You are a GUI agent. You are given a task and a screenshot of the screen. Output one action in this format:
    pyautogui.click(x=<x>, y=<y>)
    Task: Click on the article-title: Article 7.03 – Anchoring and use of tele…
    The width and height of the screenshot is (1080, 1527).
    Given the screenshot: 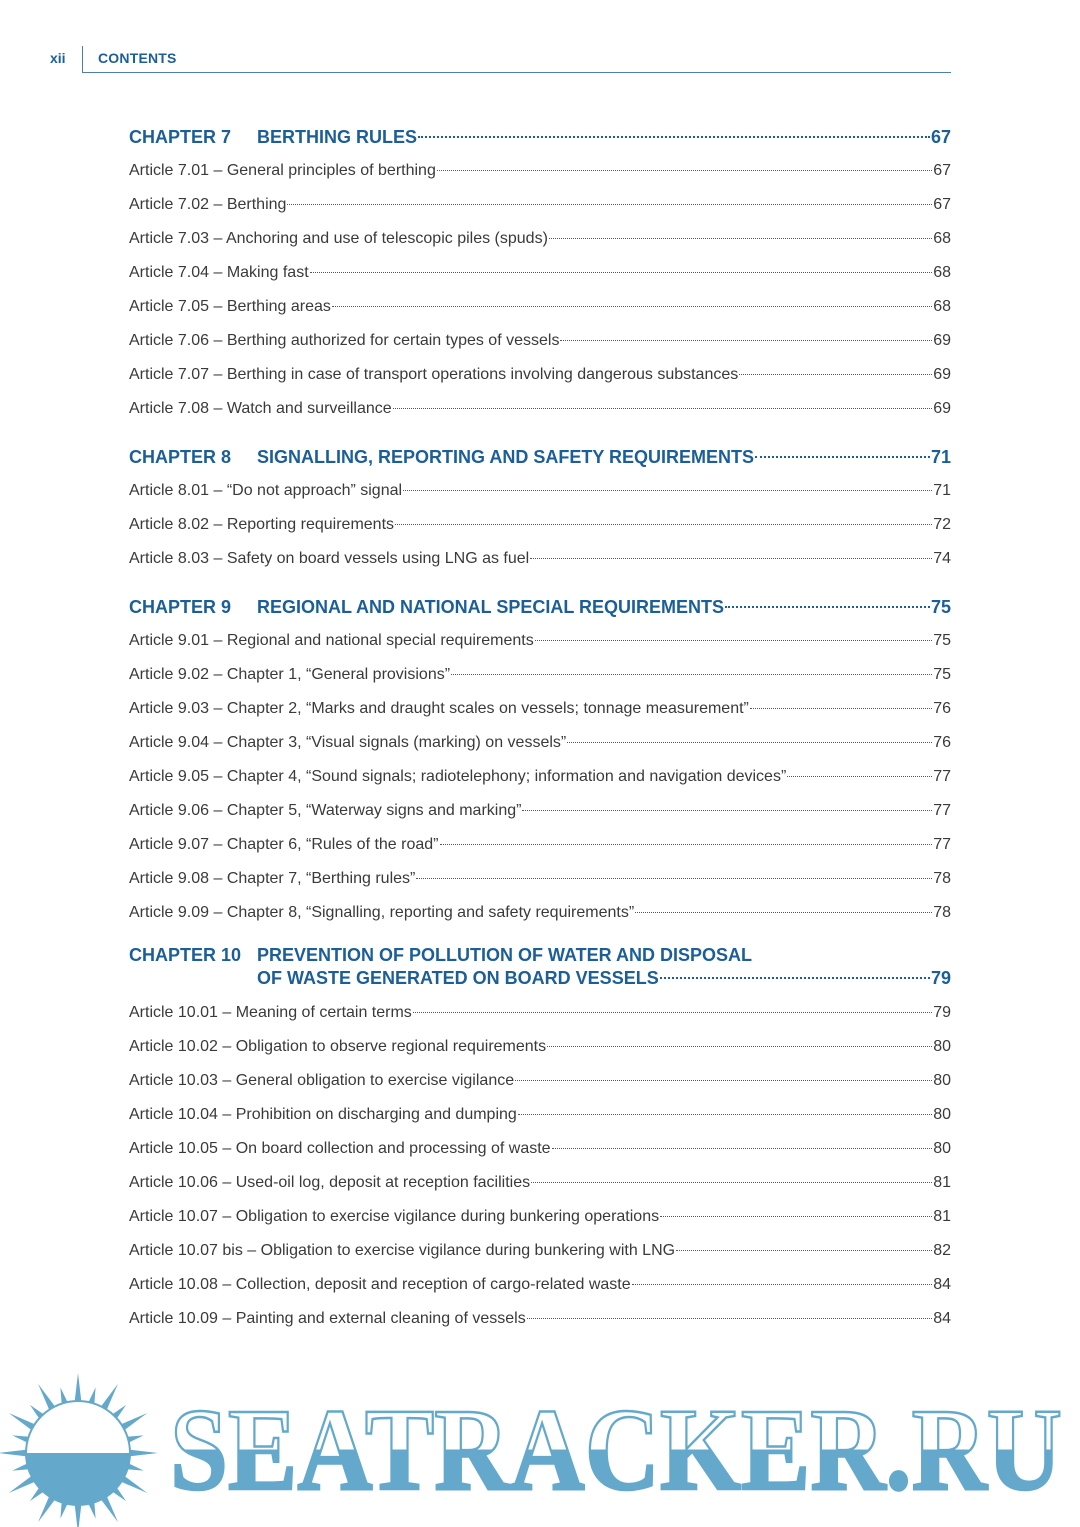 What is the action you would take?
    pyautogui.click(x=338, y=238)
    